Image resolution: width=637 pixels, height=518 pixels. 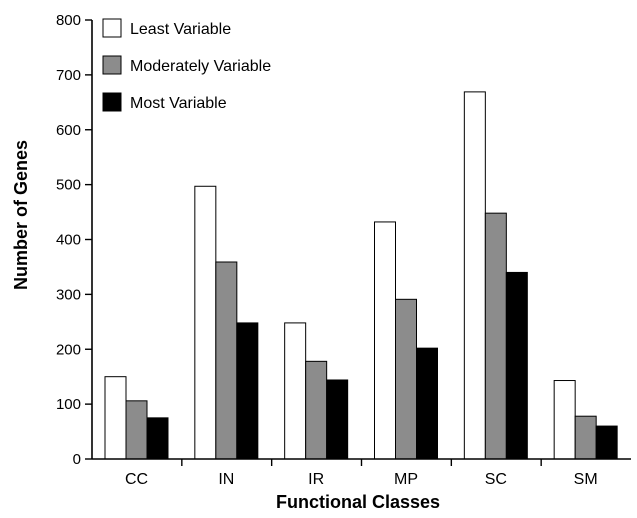 What do you see at coordinates (68, 130) in the screenshot?
I see `y-tick-label: 600` at bounding box center [68, 130].